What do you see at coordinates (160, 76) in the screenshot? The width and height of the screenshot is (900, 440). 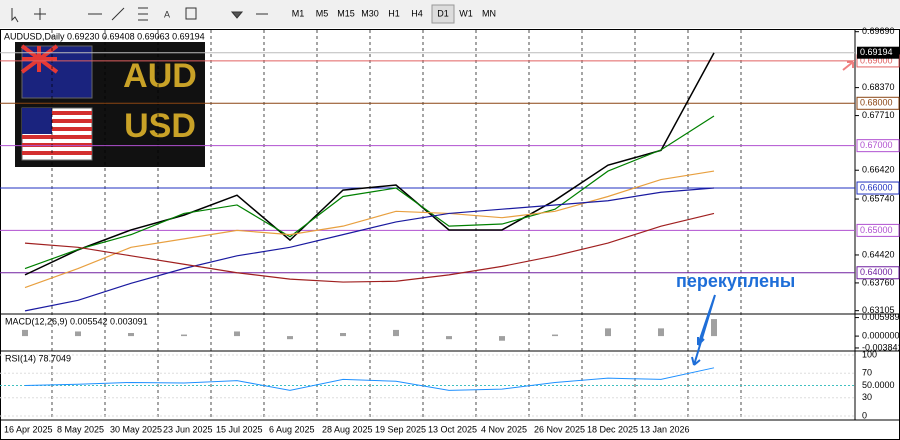 I see `svg-text: AUD` at bounding box center [160, 76].